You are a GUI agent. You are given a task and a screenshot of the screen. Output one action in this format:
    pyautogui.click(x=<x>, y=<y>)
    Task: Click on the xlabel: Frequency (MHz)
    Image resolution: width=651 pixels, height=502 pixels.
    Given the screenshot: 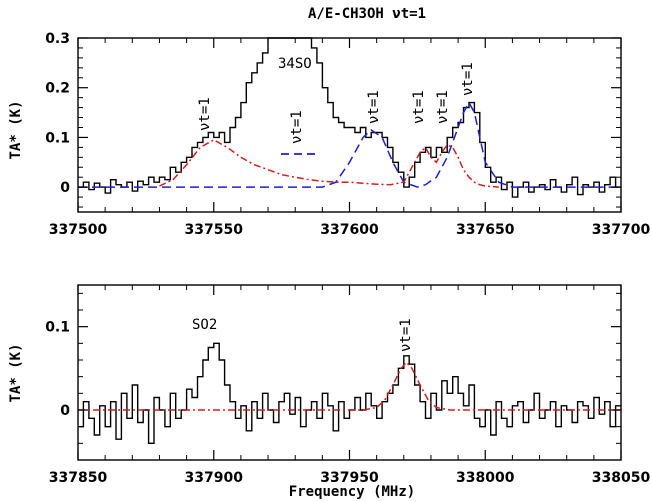 What is the action you would take?
    pyautogui.click(x=352, y=492)
    